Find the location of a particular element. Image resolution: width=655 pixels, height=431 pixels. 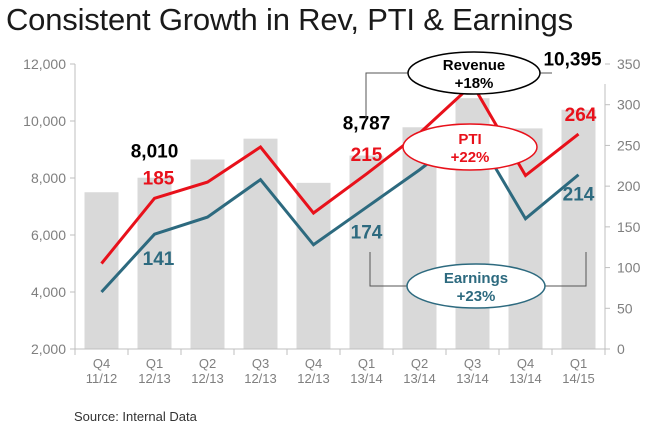

revenue-bubble is located at coordinates (474, 73).